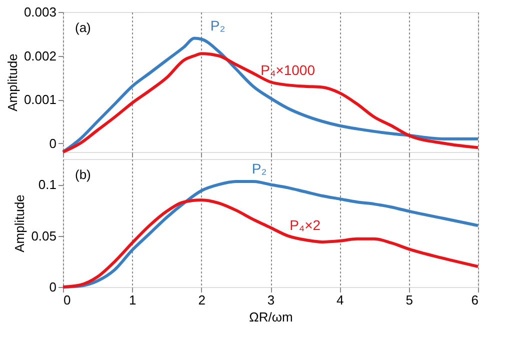 Image resolution: width=511 pixels, height=344 pixels. What do you see at coordinates (83, 174) in the screenshot?
I see `annotation: (b)` at bounding box center [83, 174].